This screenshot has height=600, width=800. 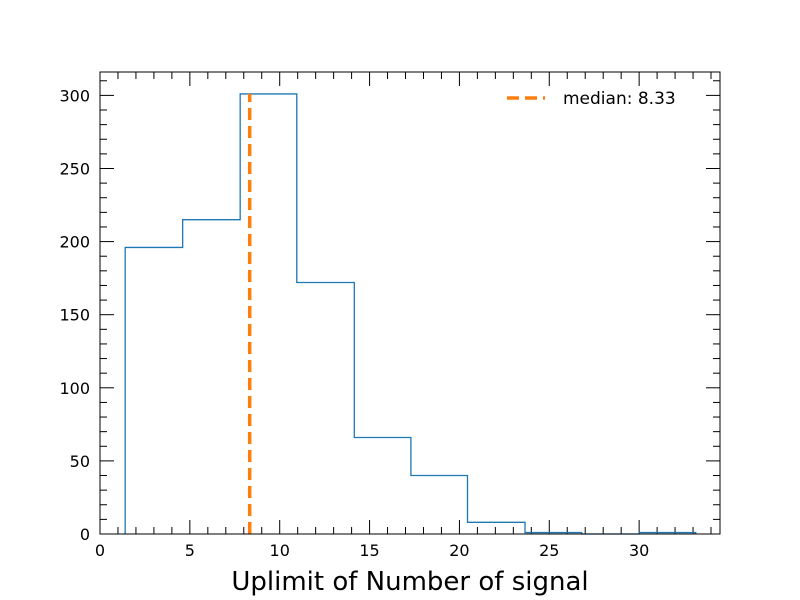 What do you see at coordinates (369, 550) in the screenshot?
I see `x-tick-label: 15` at bounding box center [369, 550].